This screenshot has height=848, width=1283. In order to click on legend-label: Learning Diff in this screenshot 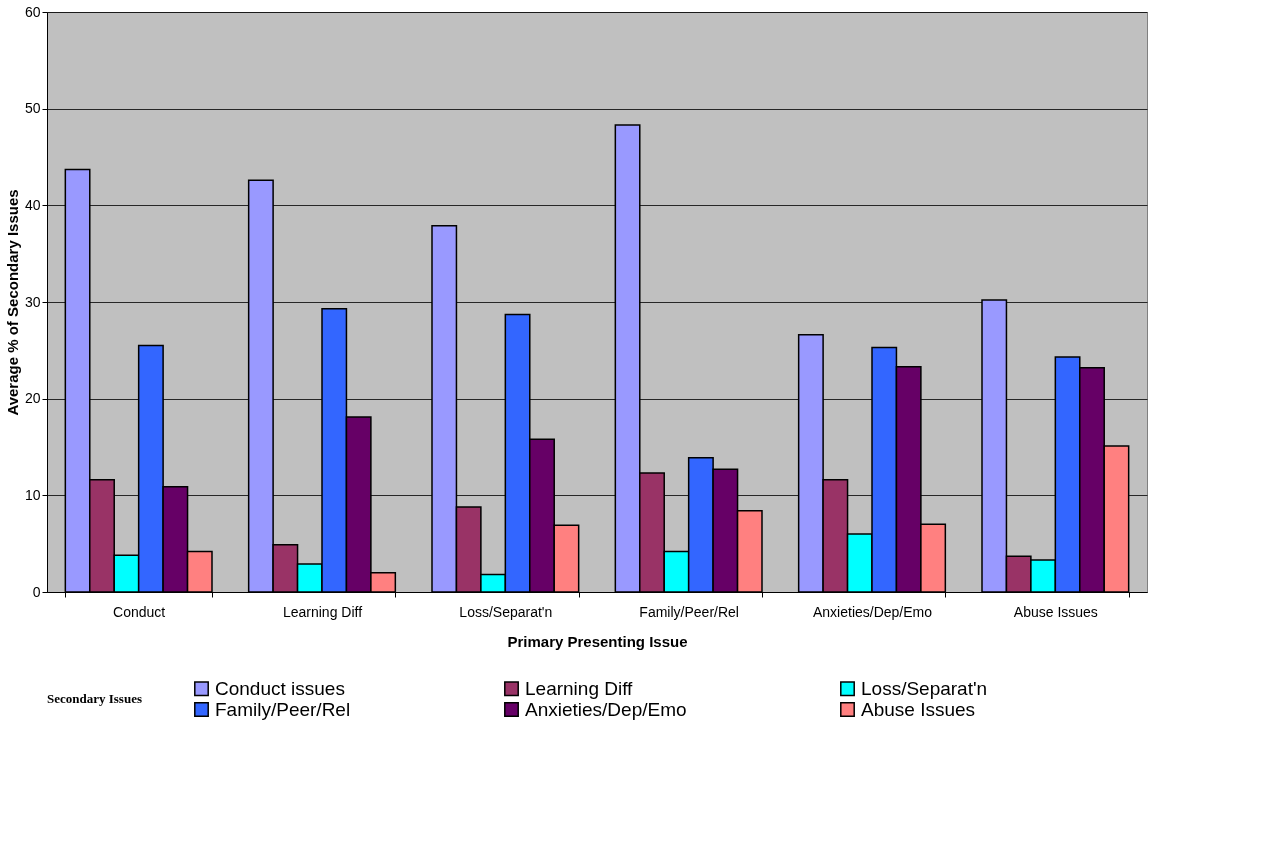, I will do `click(579, 688)`.